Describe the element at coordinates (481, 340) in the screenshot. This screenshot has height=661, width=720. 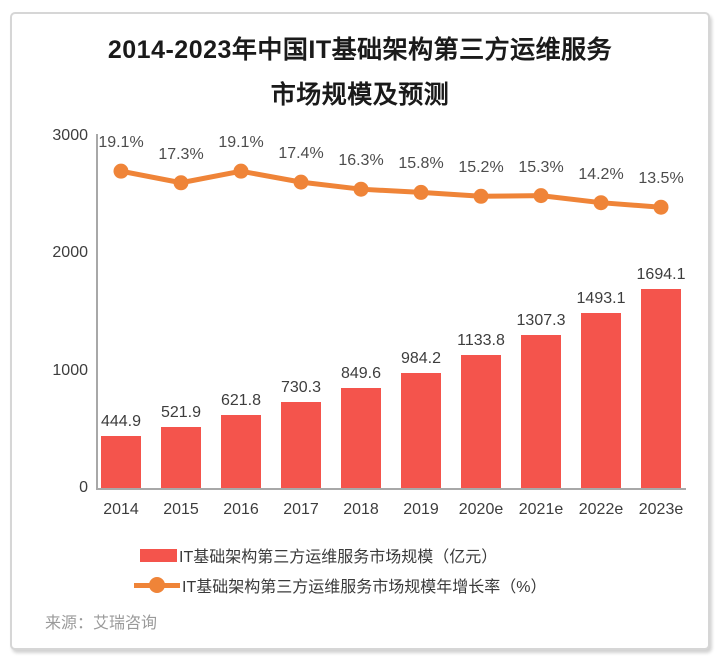
I see `bar-value-label-2020e: 1133.8` at that location.